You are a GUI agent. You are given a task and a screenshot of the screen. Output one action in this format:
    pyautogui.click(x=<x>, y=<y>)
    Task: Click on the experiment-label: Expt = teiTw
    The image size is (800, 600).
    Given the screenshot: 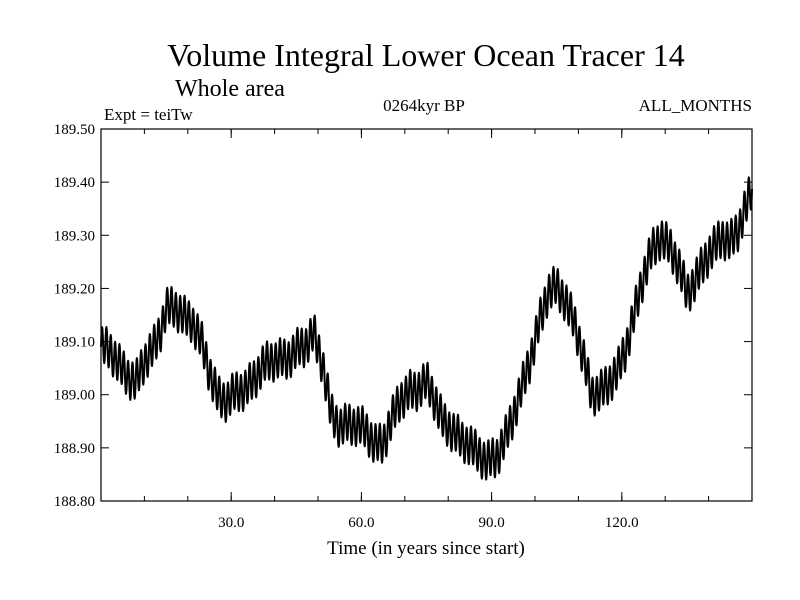 What is the action you would take?
    pyautogui.click(x=148, y=114)
    